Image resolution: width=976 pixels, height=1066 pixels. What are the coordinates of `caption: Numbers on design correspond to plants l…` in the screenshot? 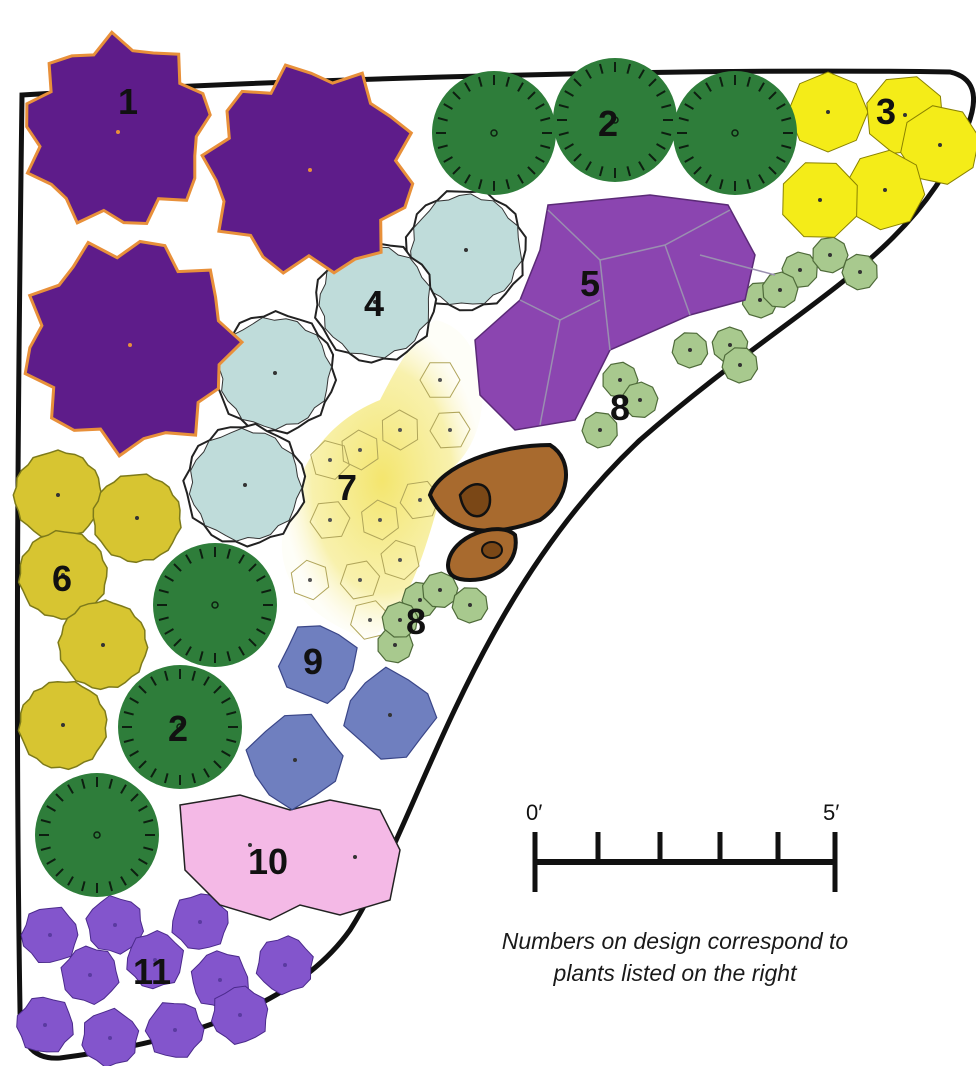 It's located at (675, 957).